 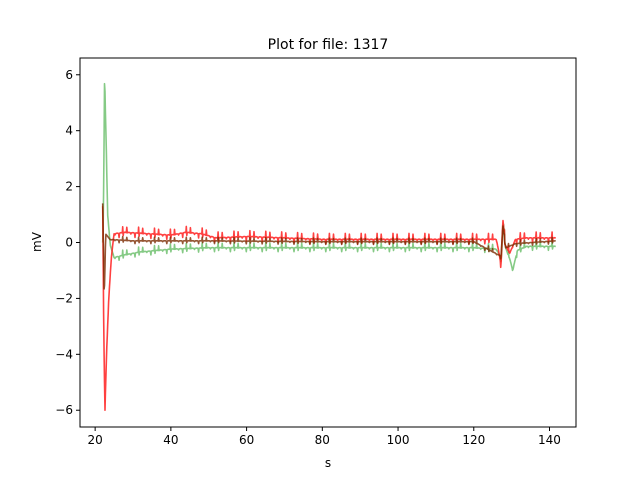 What do you see at coordinates (246, 440) in the screenshot?
I see `x-tick-label: 60` at bounding box center [246, 440].